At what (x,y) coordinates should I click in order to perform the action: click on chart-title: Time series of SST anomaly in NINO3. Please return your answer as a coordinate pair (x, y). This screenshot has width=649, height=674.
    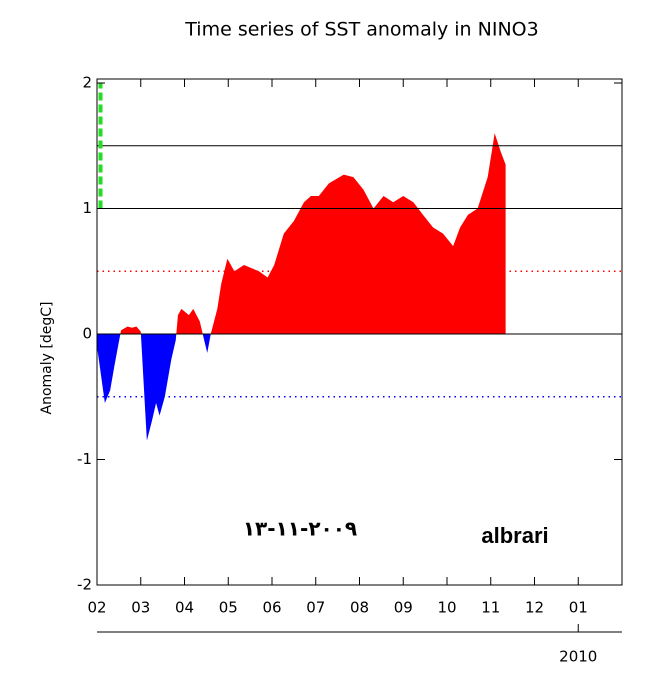
    Looking at the image, I should click on (361, 30).